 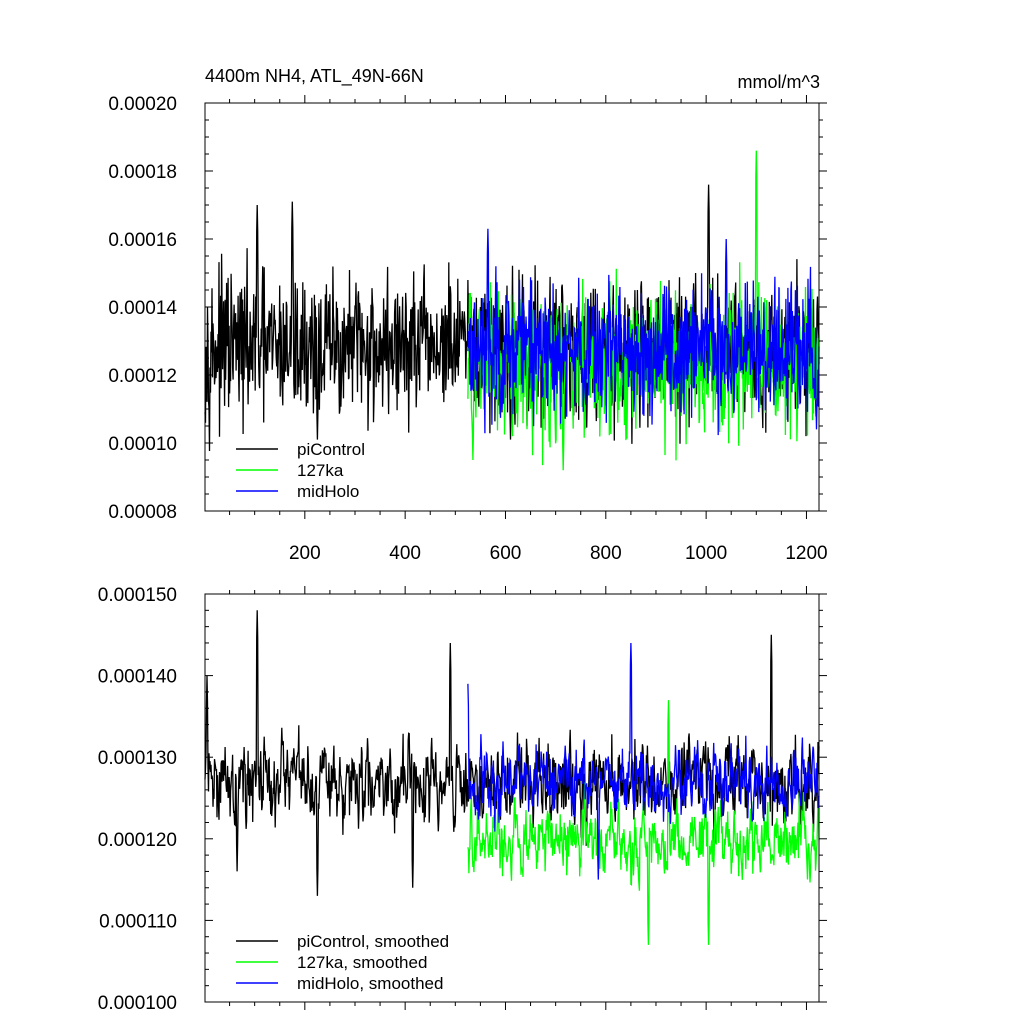 I want to click on legend-label: midHolo, smoothed, so click(x=370, y=983).